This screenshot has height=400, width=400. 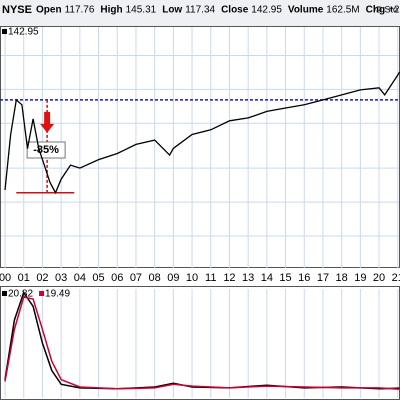 What do you see at coordinates (155, 278) in the screenshot?
I see `x-tick-label: 08` at bounding box center [155, 278].